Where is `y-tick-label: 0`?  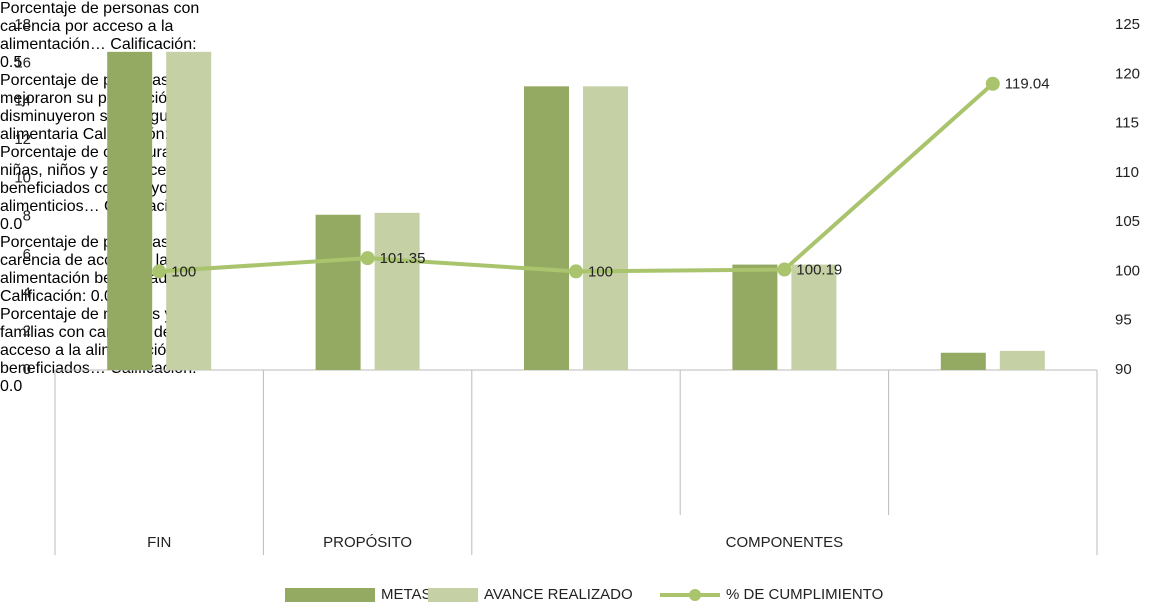 y-tick-label: 0 is located at coordinates (27, 369).